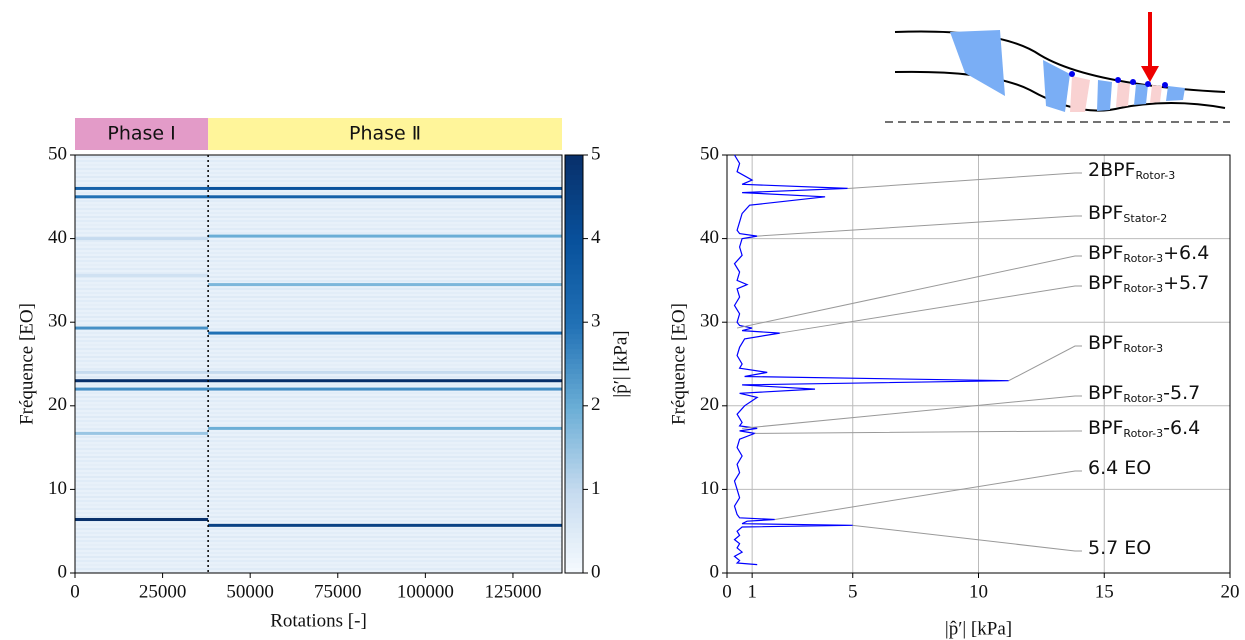 This screenshot has width=1245, height=640. Describe the element at coordinates (596, 153) in the screenshot. I see `colorbar-tick-label: 5` at that location.